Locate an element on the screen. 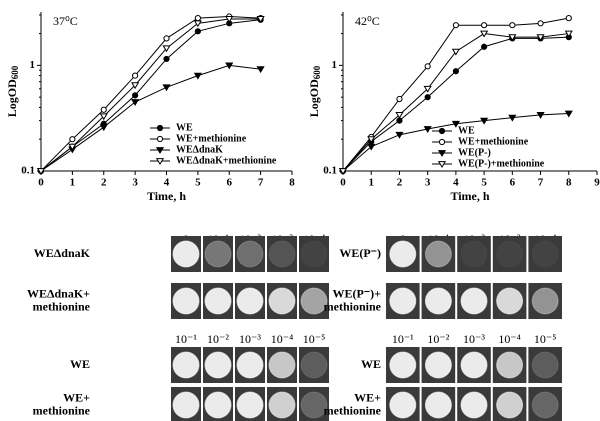 This screenshot has width=600, height=421. strain-label: WEΔdnaK is located at coordinates (62, 253).